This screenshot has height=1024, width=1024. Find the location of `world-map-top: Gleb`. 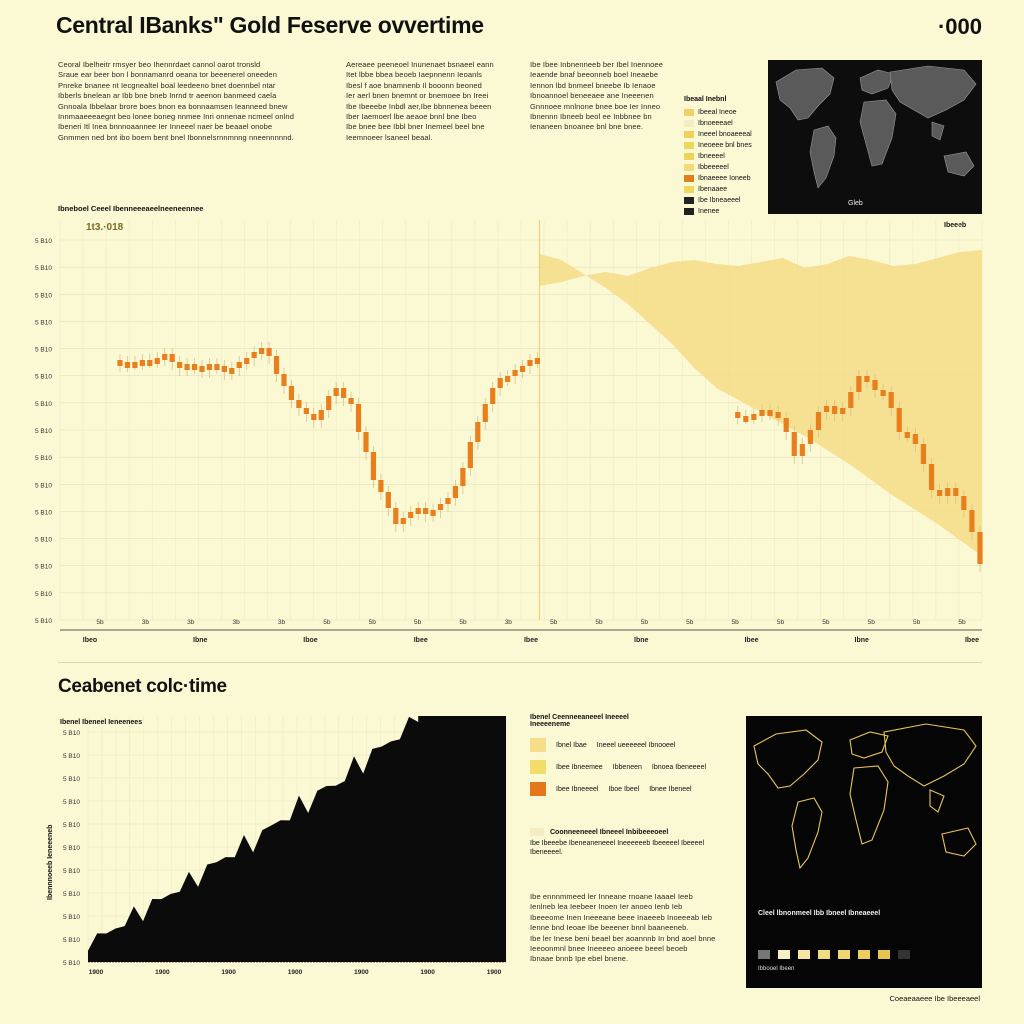

world-map-top: Gleb is located at coordinates (875, 137).